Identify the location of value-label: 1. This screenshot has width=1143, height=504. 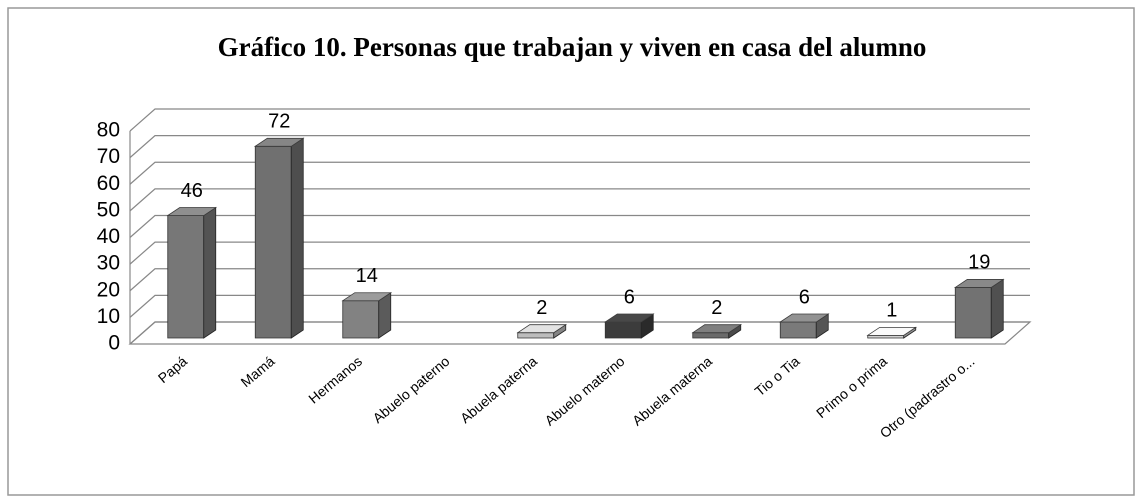
(891, 311).